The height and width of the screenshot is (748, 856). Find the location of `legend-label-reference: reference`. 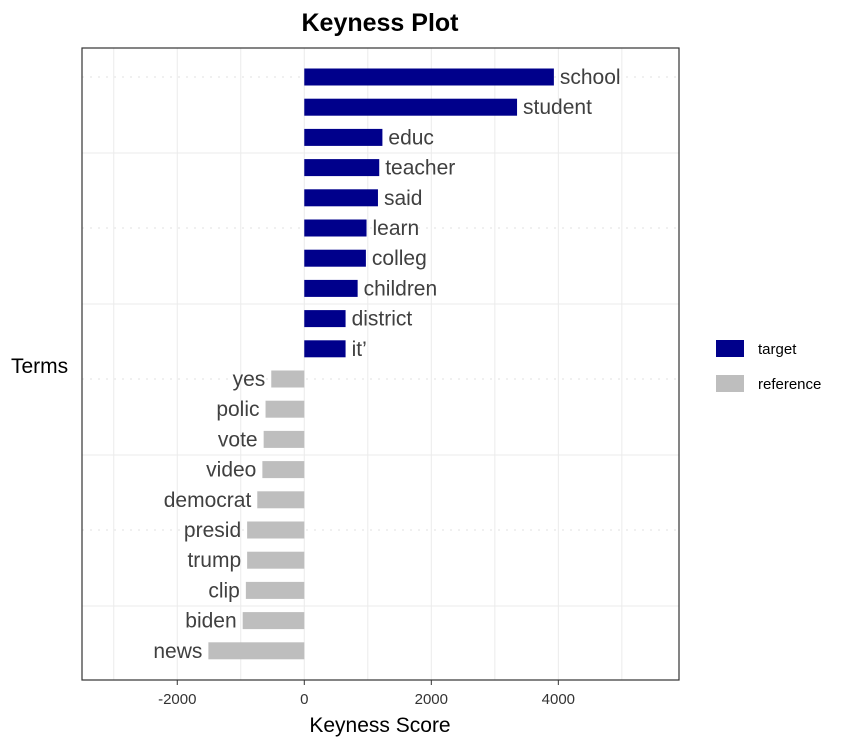

legend-label-reference: reference is located at coordinates (789, 384).